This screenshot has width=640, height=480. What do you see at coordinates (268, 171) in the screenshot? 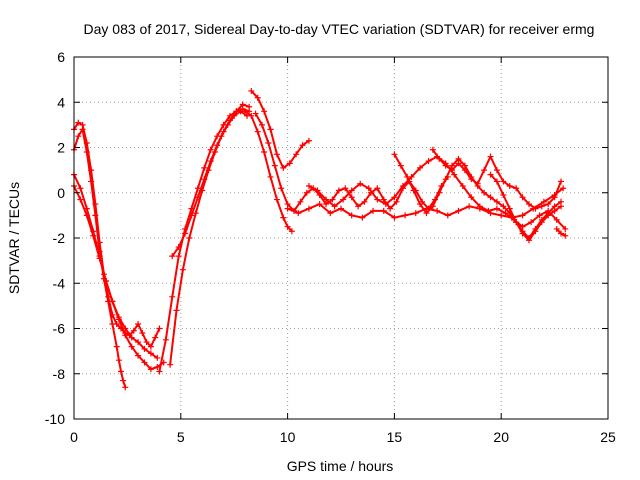
I see `series-track-h` at bounding box center [268, 171].